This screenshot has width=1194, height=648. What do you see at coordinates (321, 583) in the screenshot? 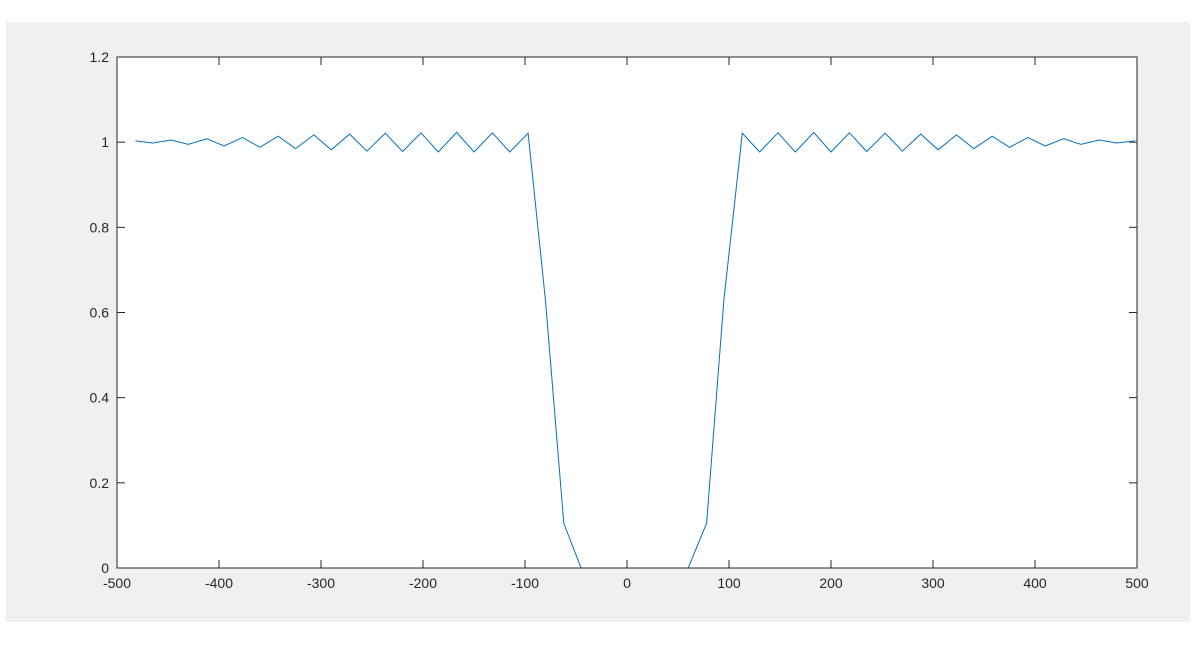
I see `x-tick-label: -300` at bounding box center [321, 583].